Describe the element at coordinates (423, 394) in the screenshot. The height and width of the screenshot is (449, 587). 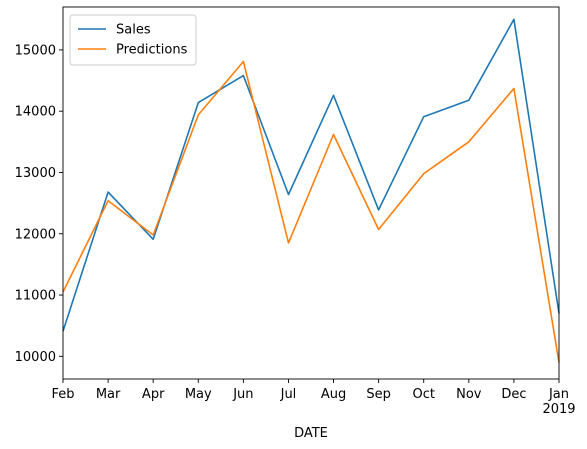
I see `x-tick-label: Oct` at that location.